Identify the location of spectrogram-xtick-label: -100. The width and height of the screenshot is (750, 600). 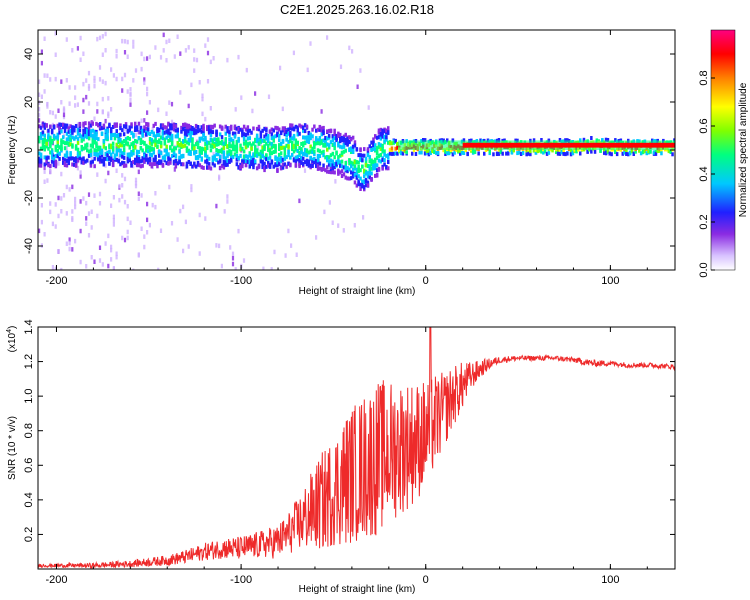
(241, 281).